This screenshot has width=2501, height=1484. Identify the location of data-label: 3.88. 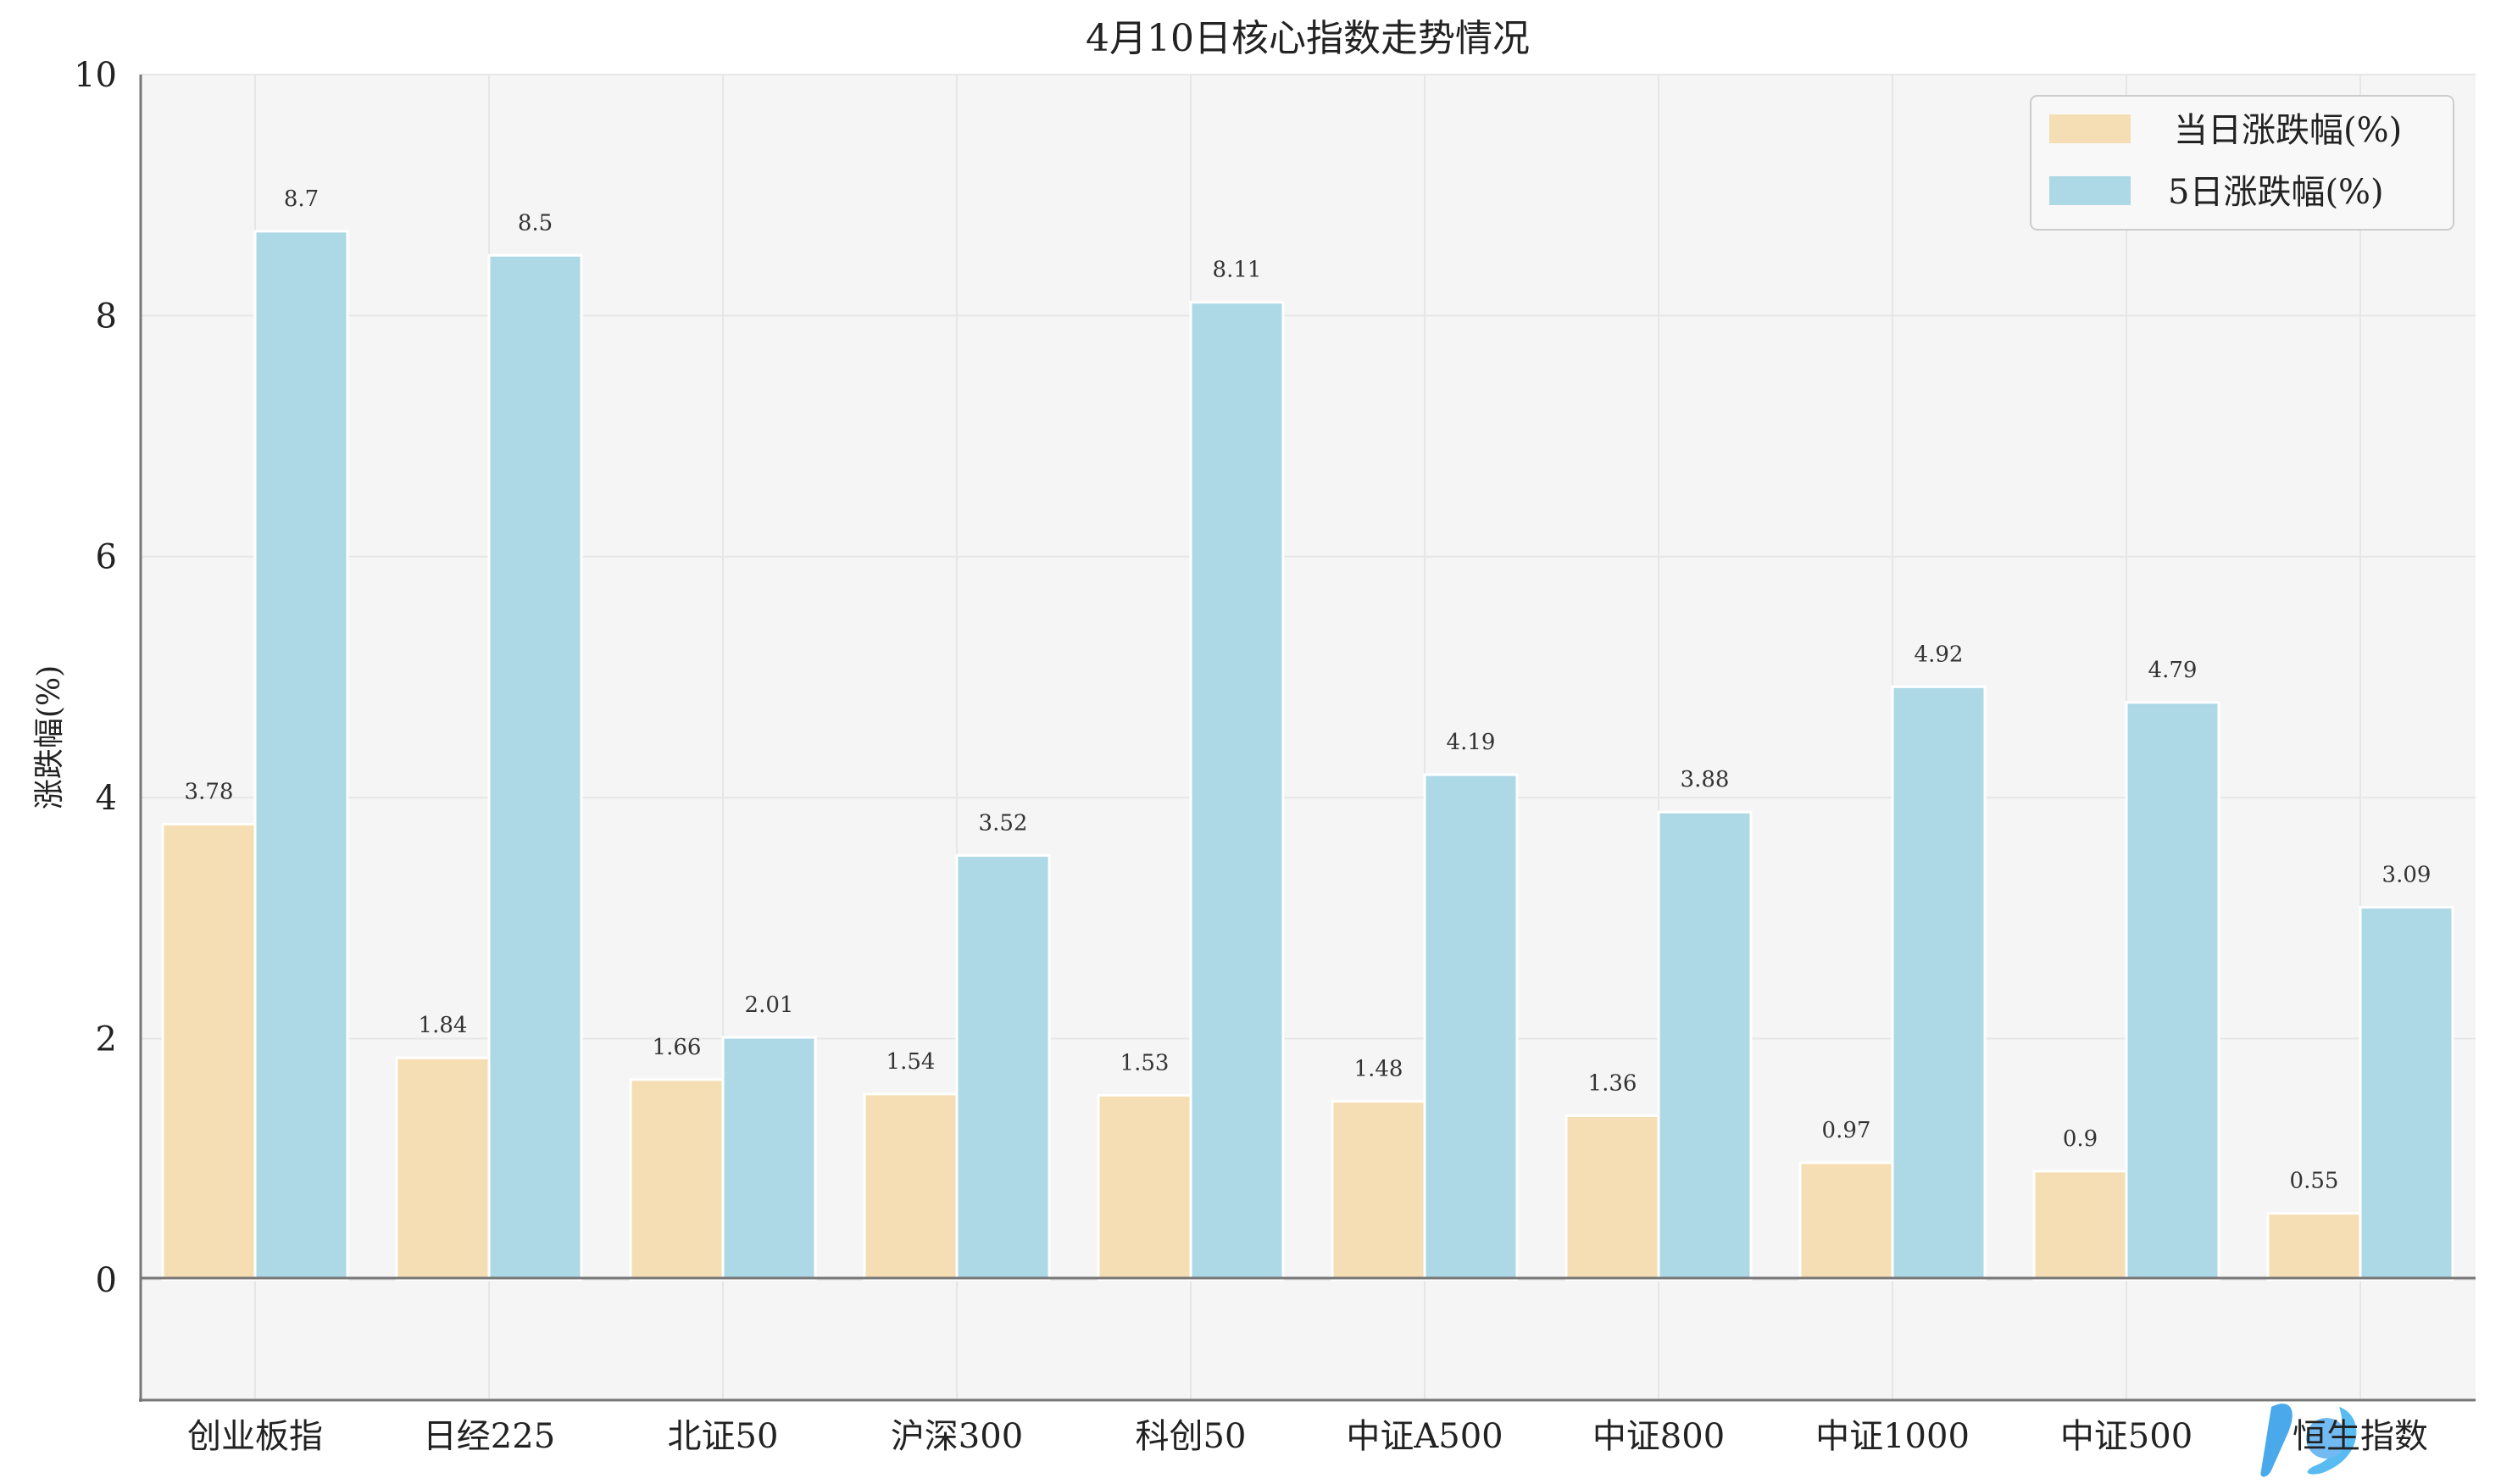
(1705, 780).